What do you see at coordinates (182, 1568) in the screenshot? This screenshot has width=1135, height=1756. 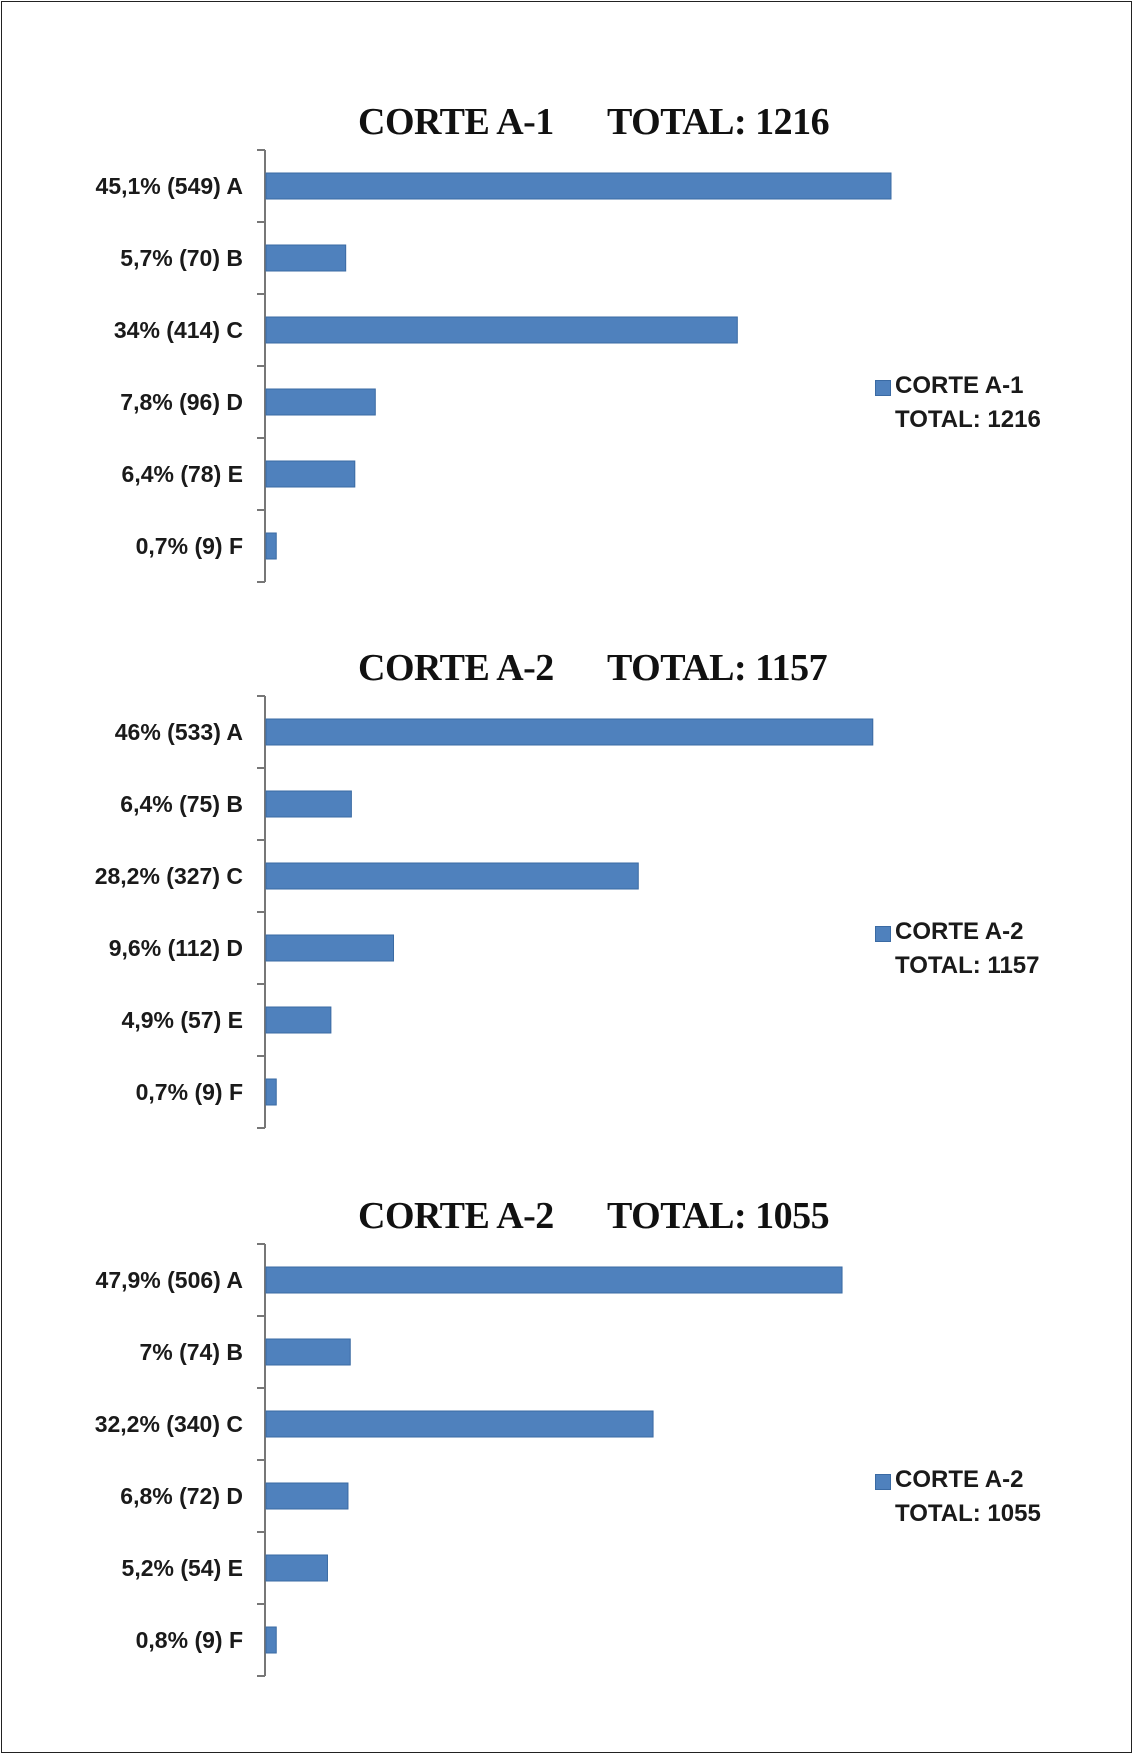 I see `category-label: 5,2% (54) E` at bounding box center [182, 1568].